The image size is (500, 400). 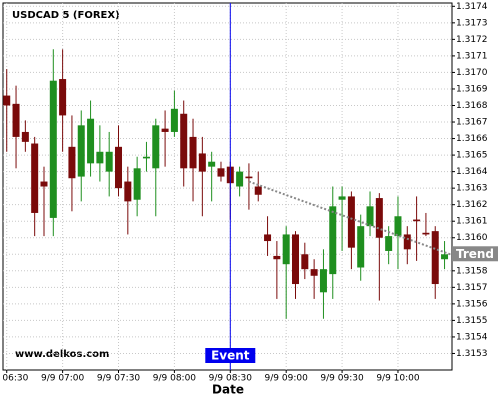 I want to click on event-label: Event, so click(x=230, y=356).